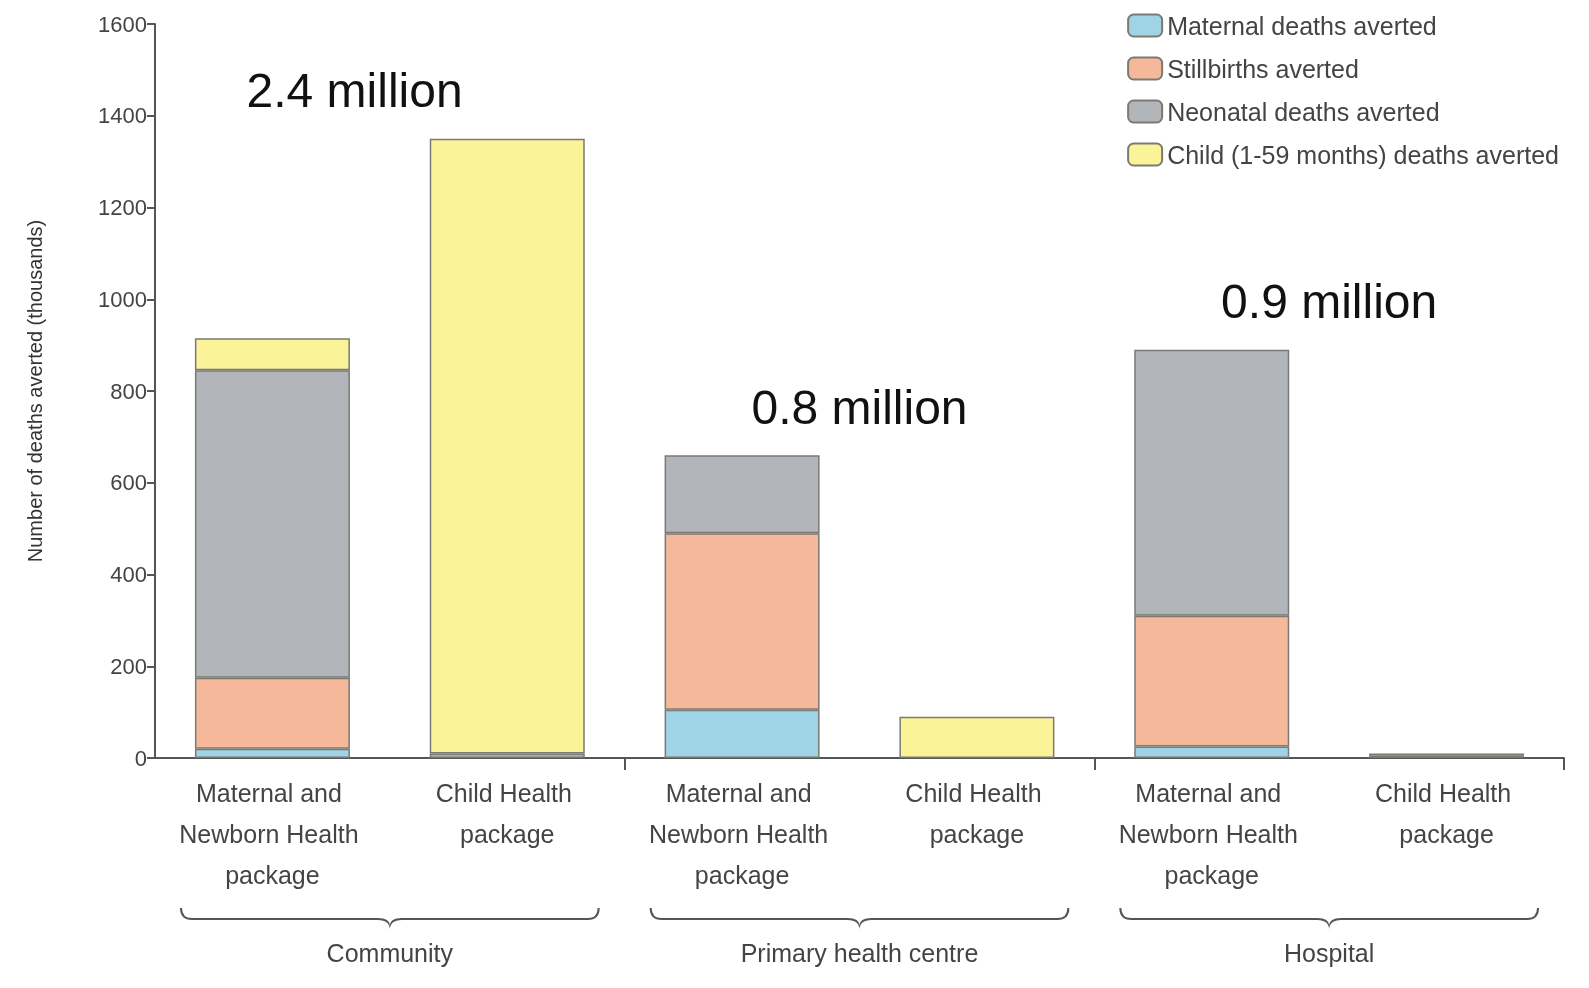  Describe the element at coordinates (140, 758) in the screenshot. I see `y-tick-label: 0` at that location.